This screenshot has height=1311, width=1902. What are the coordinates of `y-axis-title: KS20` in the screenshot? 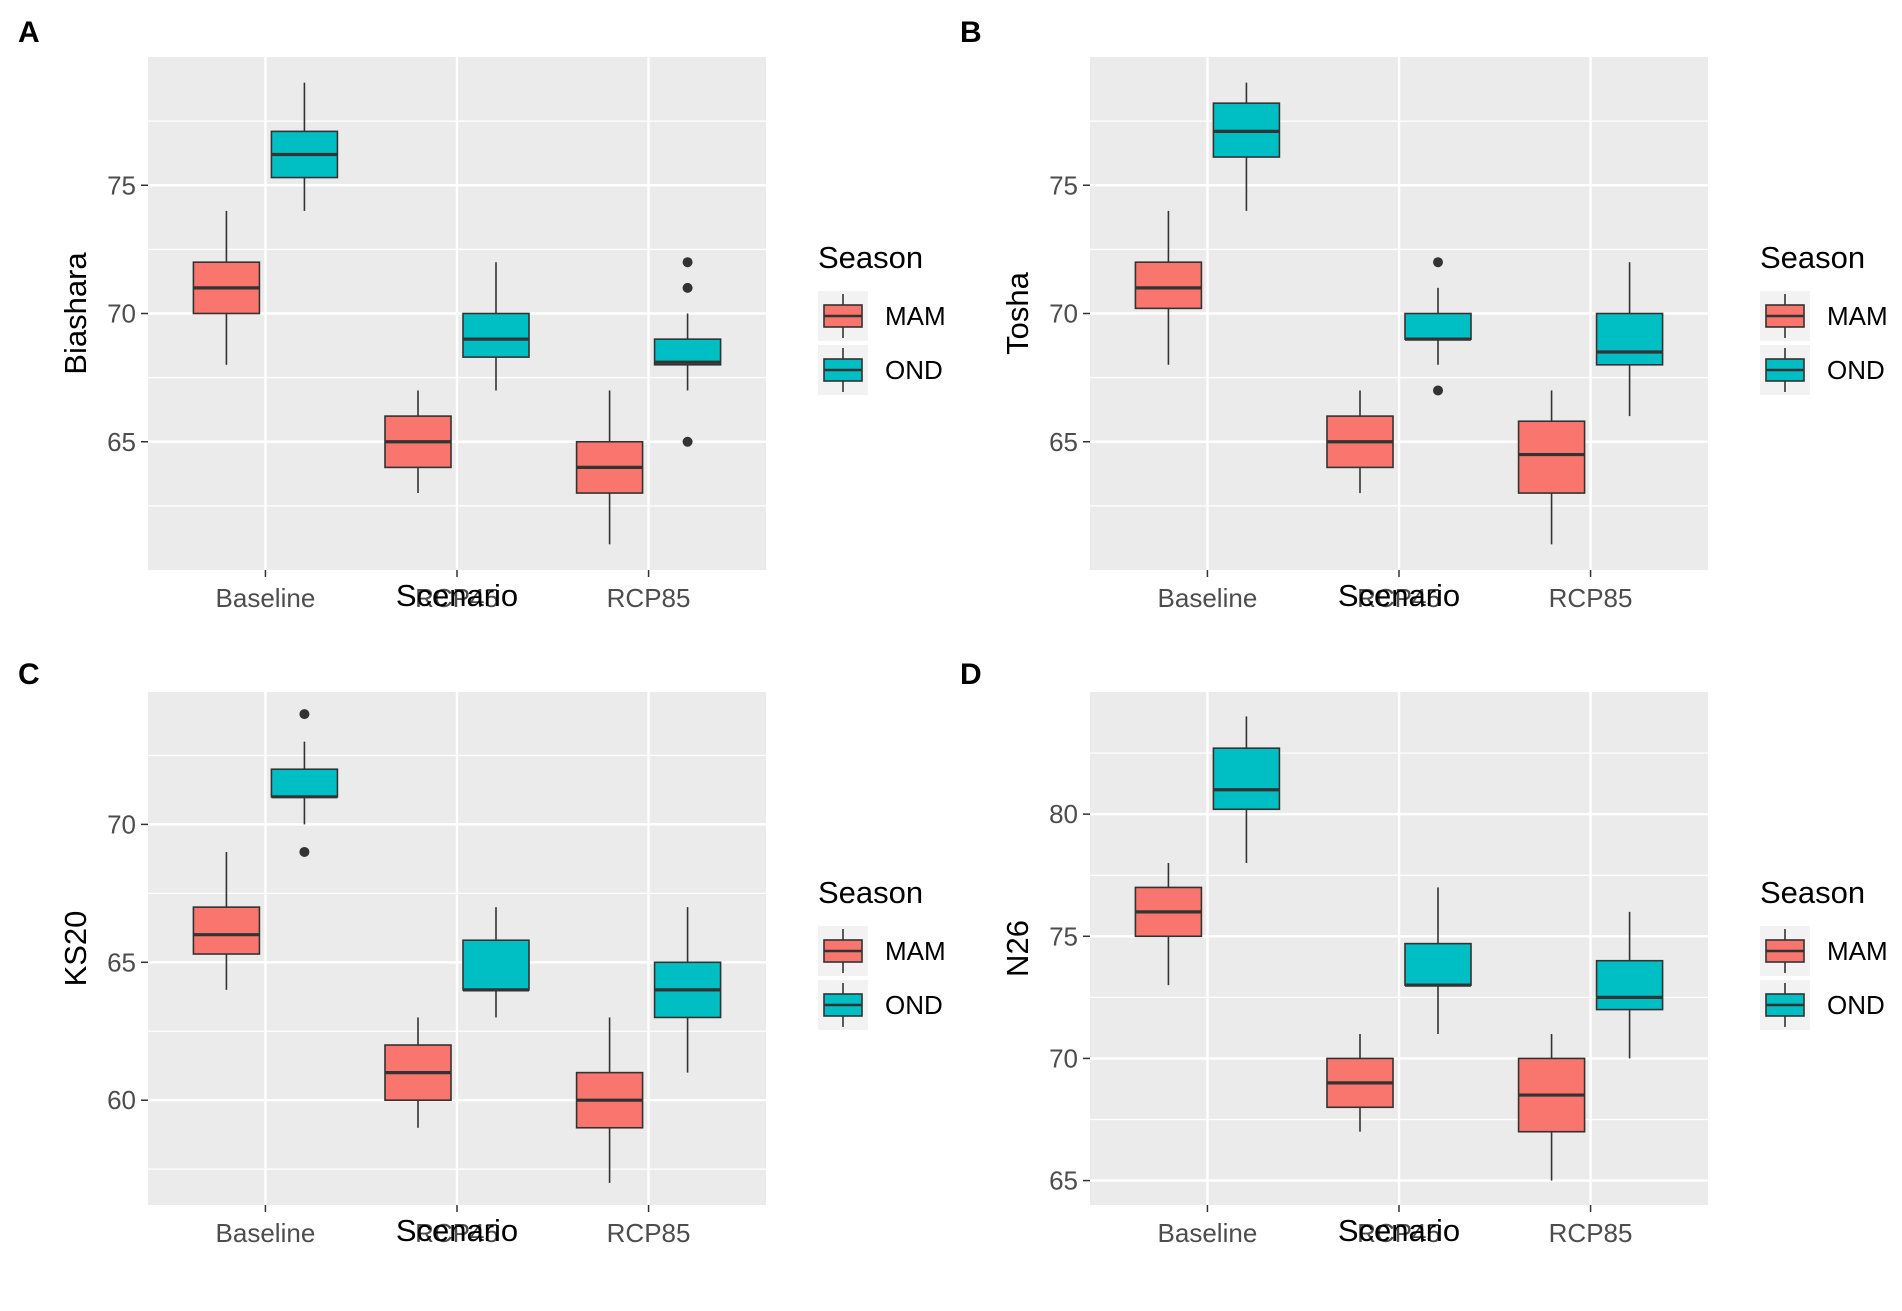 It's located at (75, 949).